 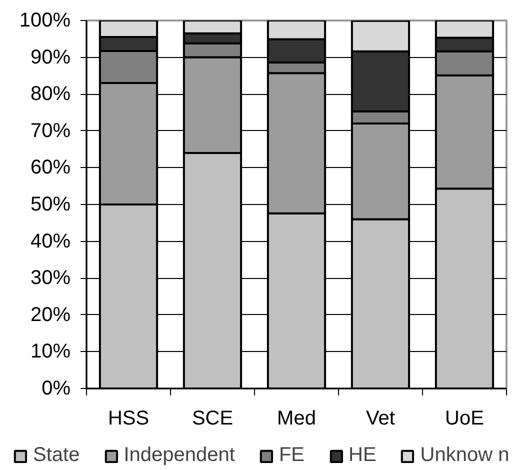 What do you see at coordinates (296, 419) in the screenshot?
I see `x-tick-label: Med` at bounding box center [296, 419].